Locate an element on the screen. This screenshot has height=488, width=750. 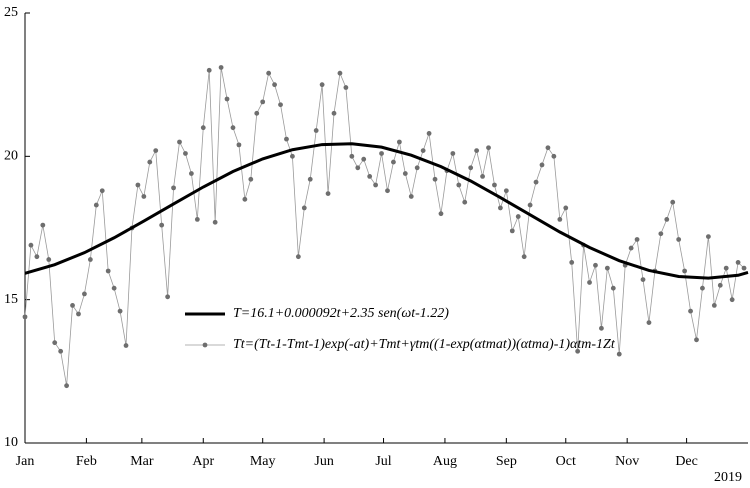
legend-marker is located at coordinates (205, 345).